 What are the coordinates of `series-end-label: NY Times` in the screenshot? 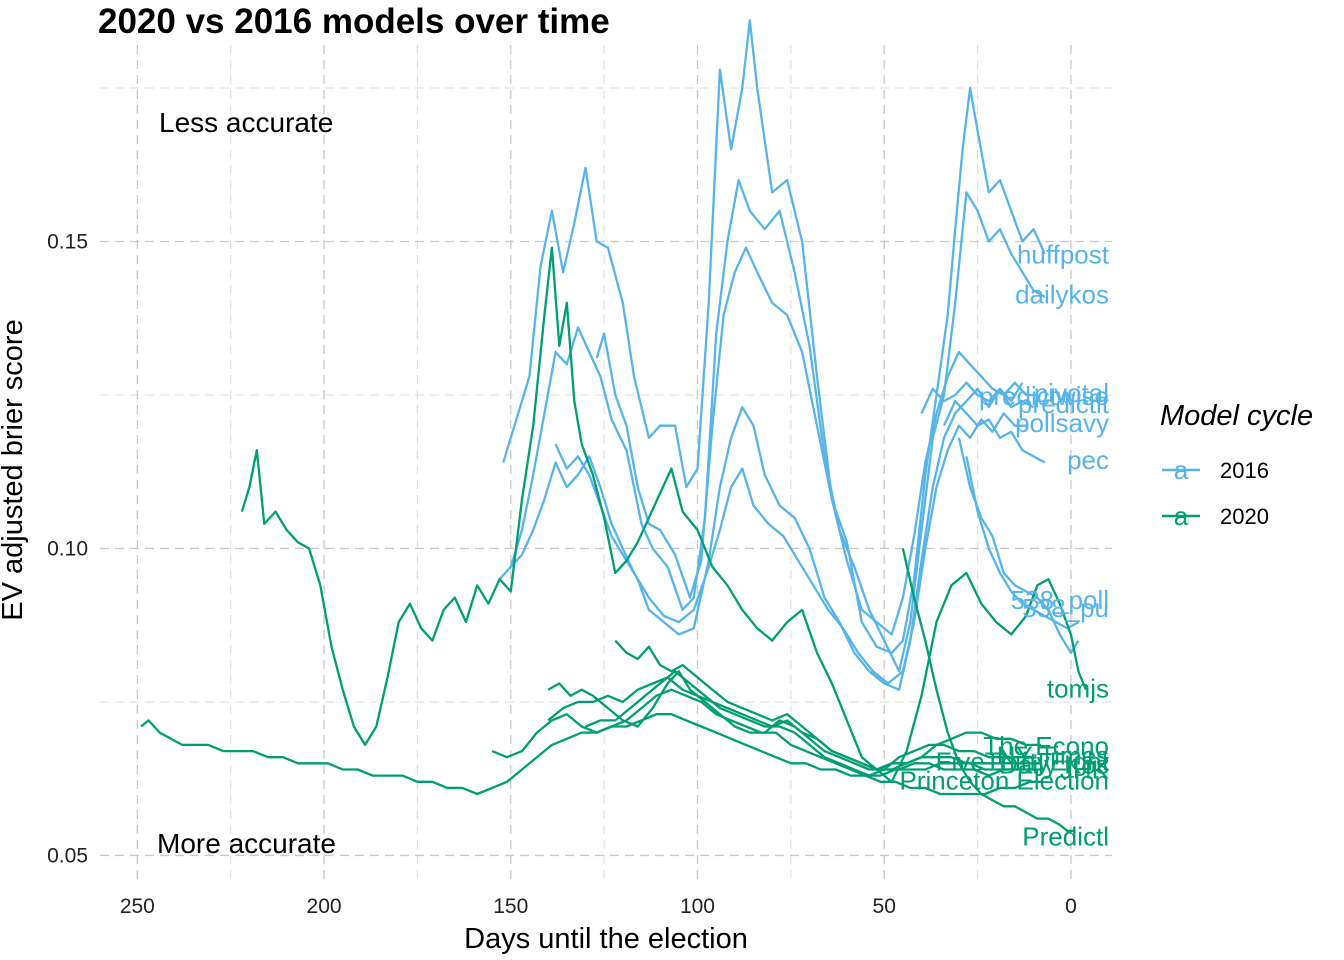 It's located at (1053, 755).